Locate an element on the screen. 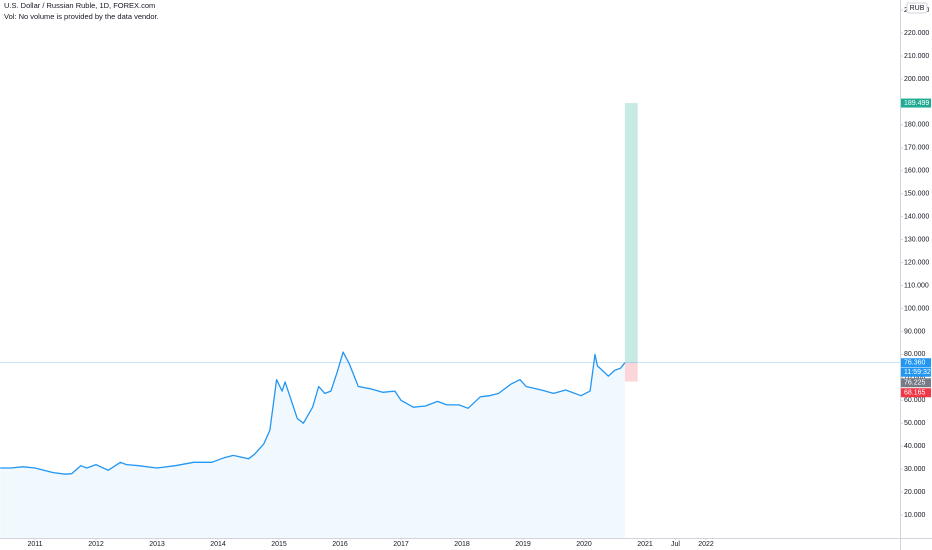 Image resolution: width=932 pixels, height=550 pixels. price-badge-label: 68.165 is located at coordinates (915, 393).